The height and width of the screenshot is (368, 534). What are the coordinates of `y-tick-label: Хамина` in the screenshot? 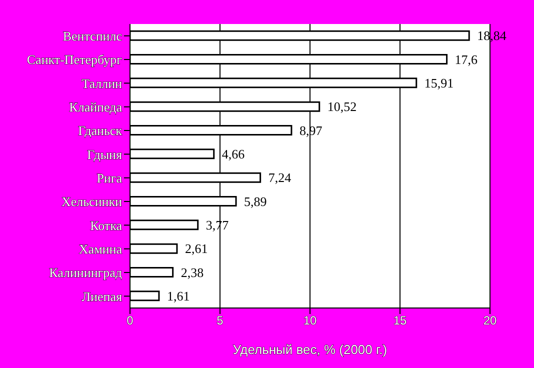 It's located at (100, 248).